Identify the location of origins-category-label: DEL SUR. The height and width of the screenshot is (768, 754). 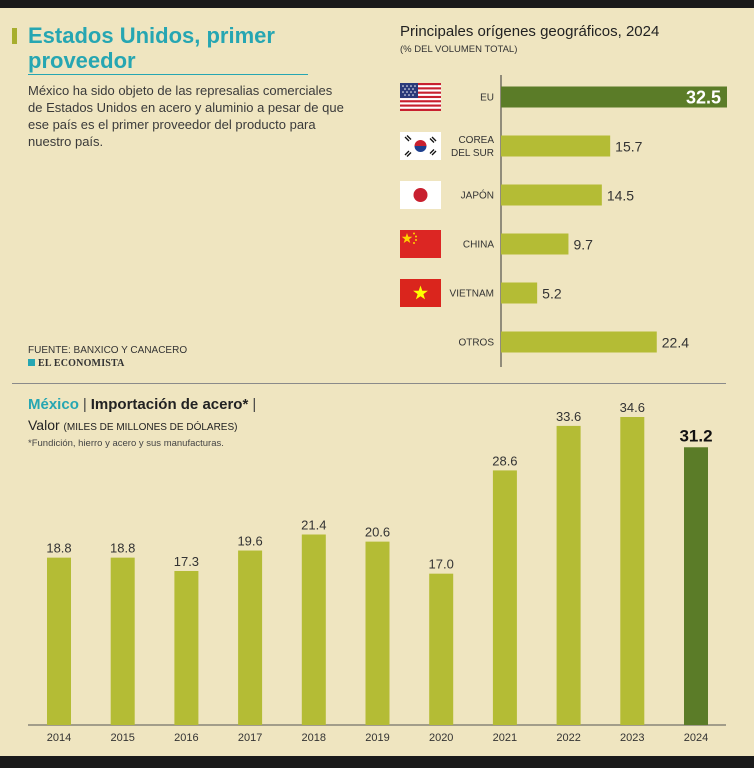
(472, 153).